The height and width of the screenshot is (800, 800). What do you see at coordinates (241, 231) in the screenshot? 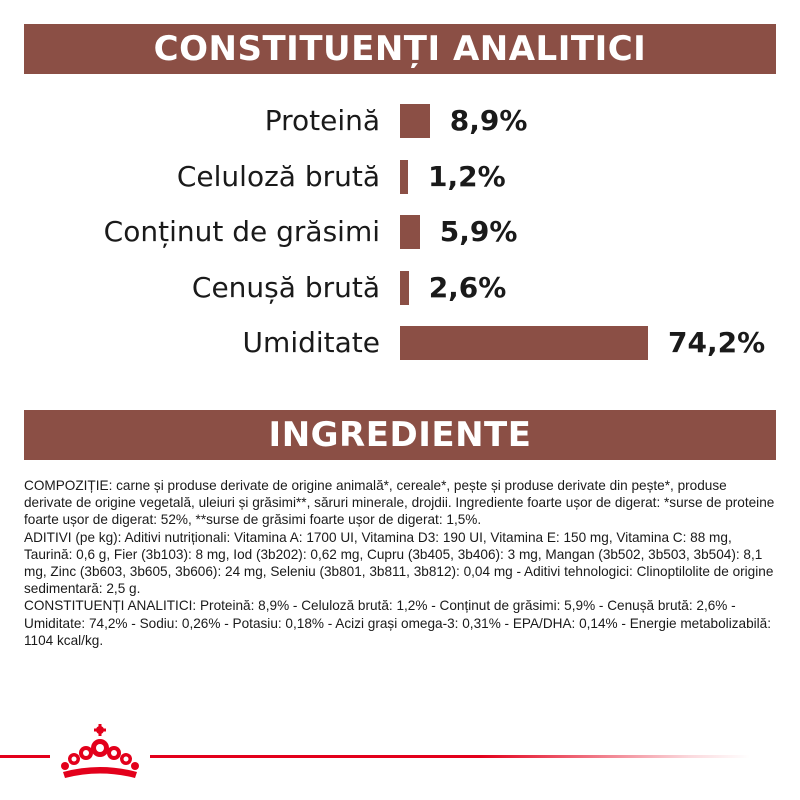
I see `bar-label: Conținut de grăsimi` at bounding box center [241, 231].